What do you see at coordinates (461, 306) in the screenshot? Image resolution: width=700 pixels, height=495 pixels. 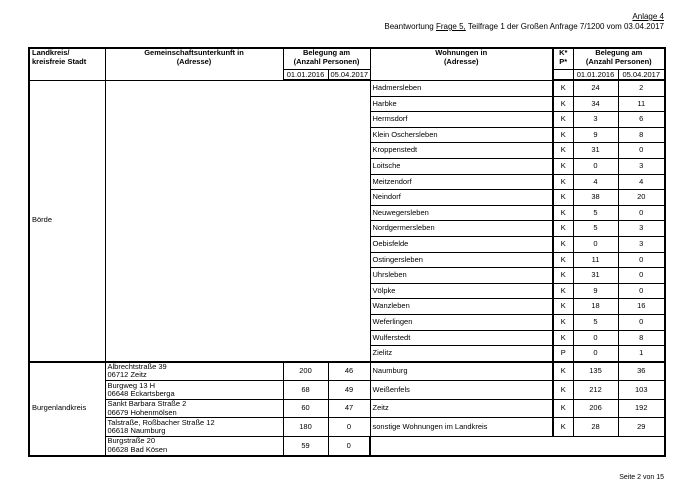 I see `wohnung-cell: Wanzleben` at bounding box center [461, 306].